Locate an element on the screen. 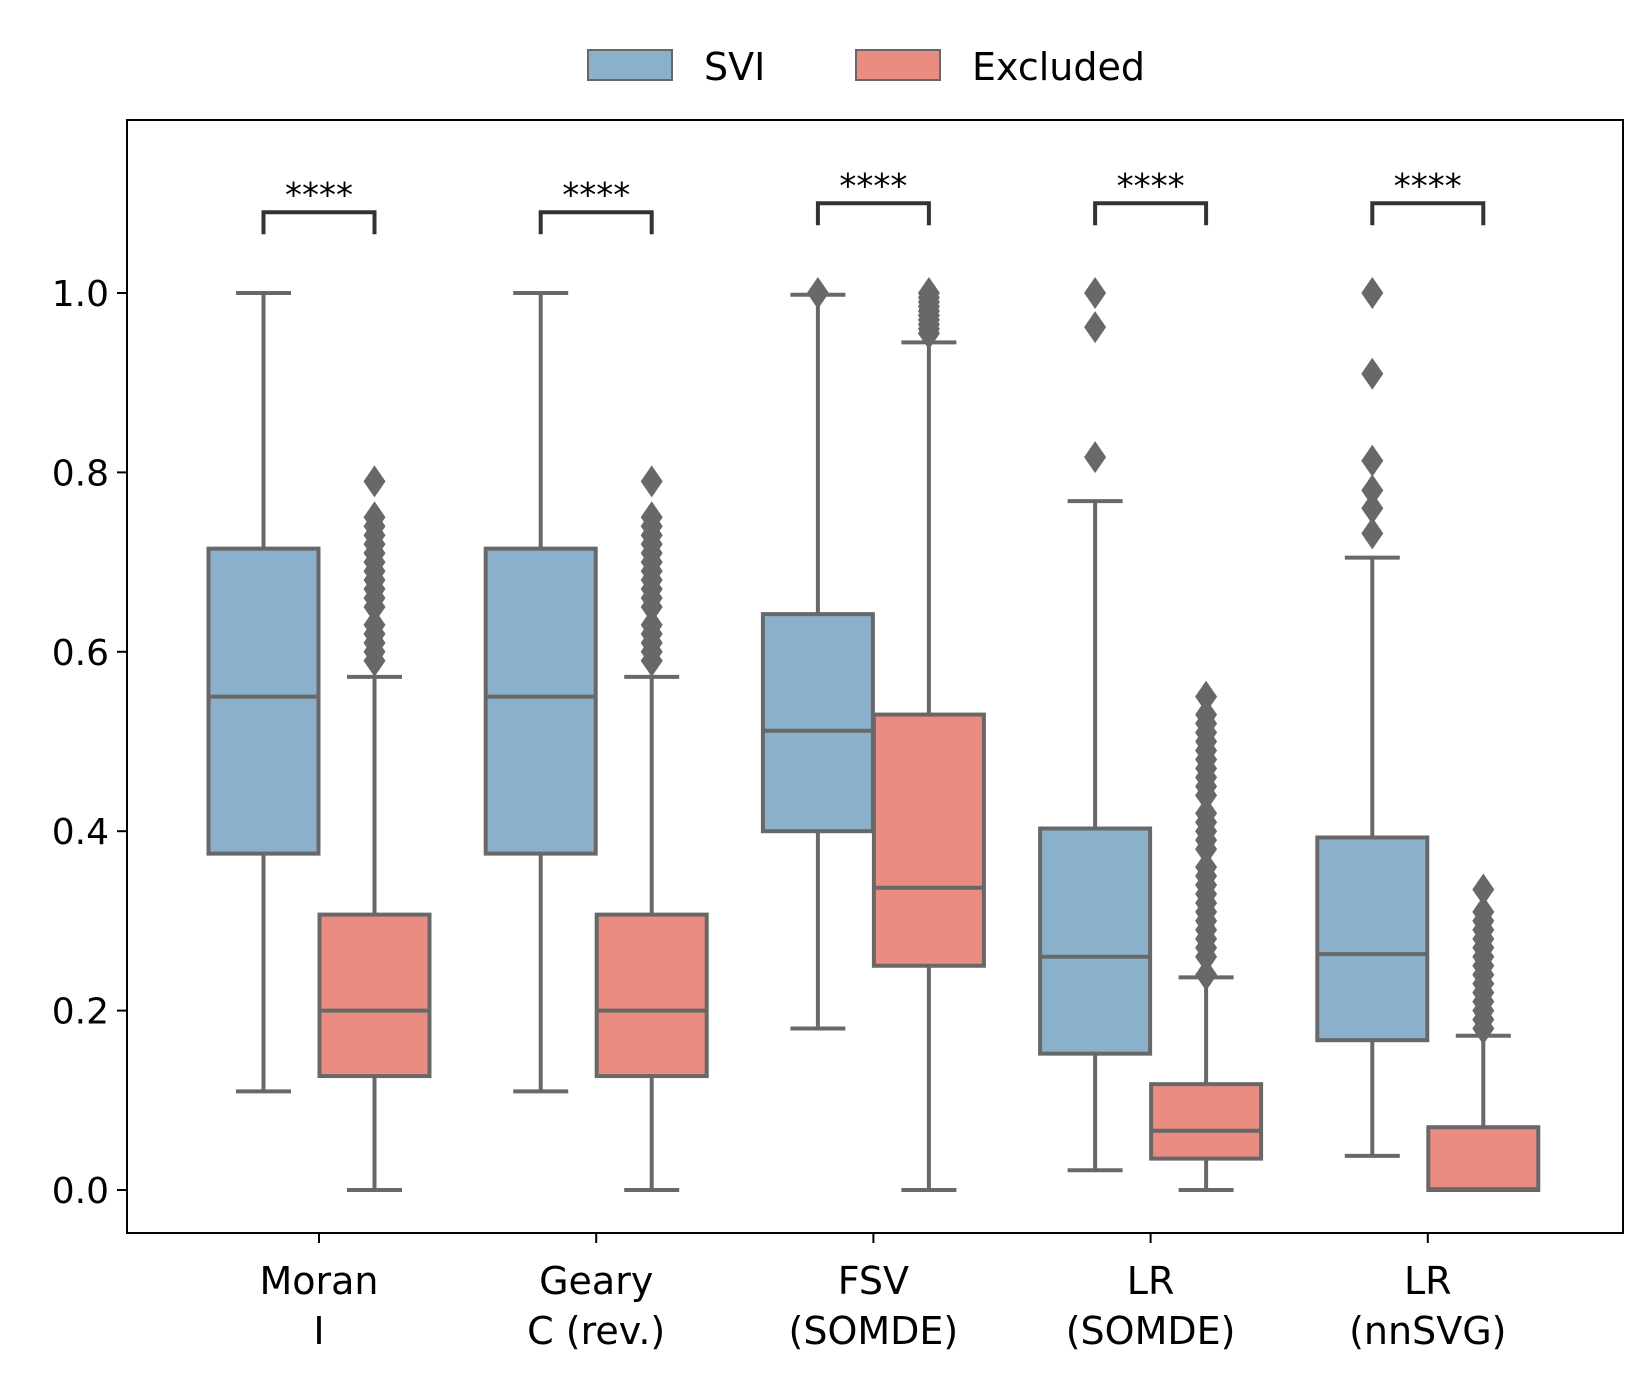  y-tick-label: 0.6 is located at coordinates (80, 653).